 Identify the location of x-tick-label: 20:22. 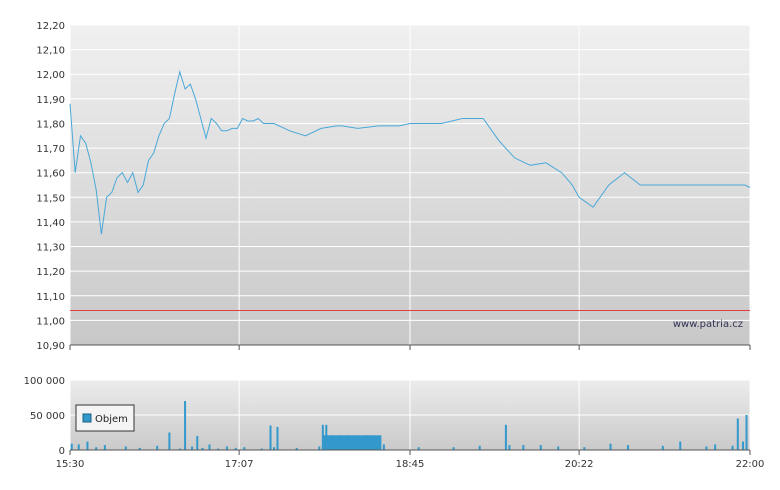
(579, 464).